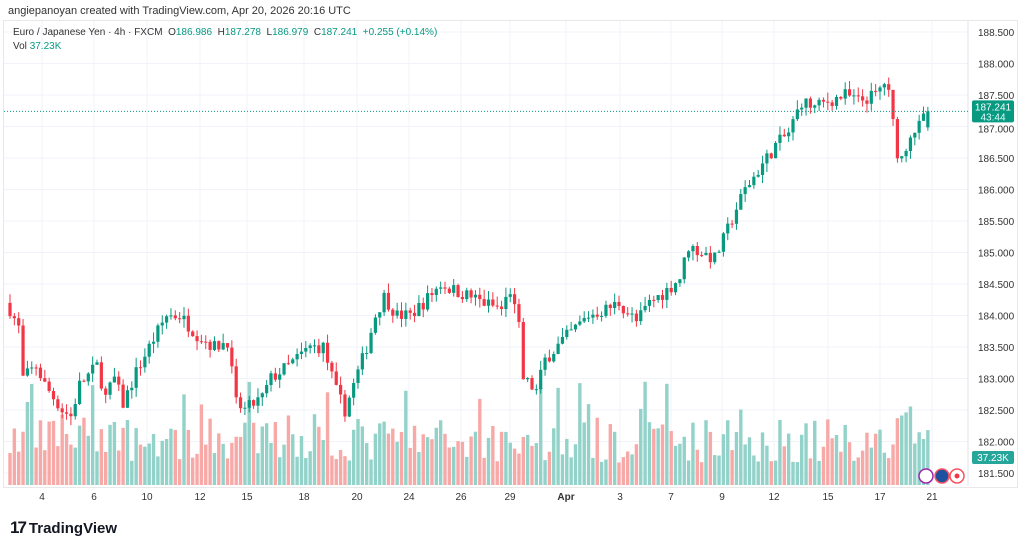  What do you see at coordinates (63, 528) in the screenshot?
I see `tradingview-logo: 17 TradingView` at bounding box center [63, 528].